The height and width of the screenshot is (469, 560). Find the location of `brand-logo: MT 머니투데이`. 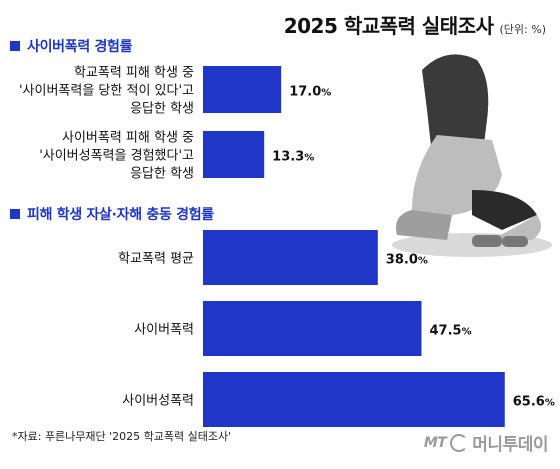

brand-logo: MT 머니투데이 is located at coordinates (486, 442).